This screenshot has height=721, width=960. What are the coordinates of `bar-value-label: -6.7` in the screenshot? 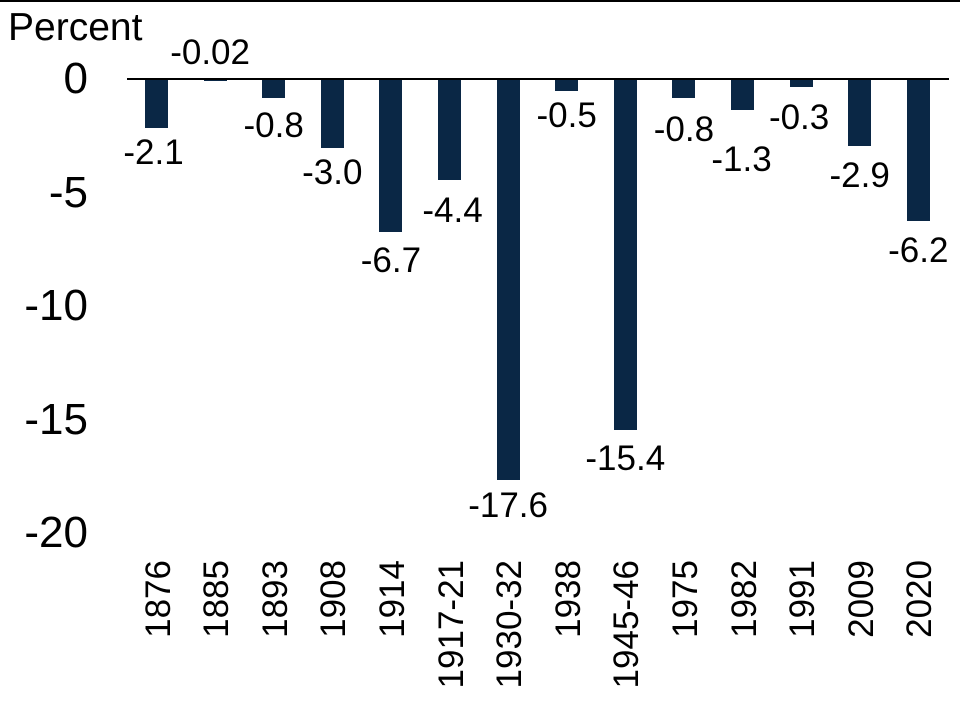 It's located at (391, 261).